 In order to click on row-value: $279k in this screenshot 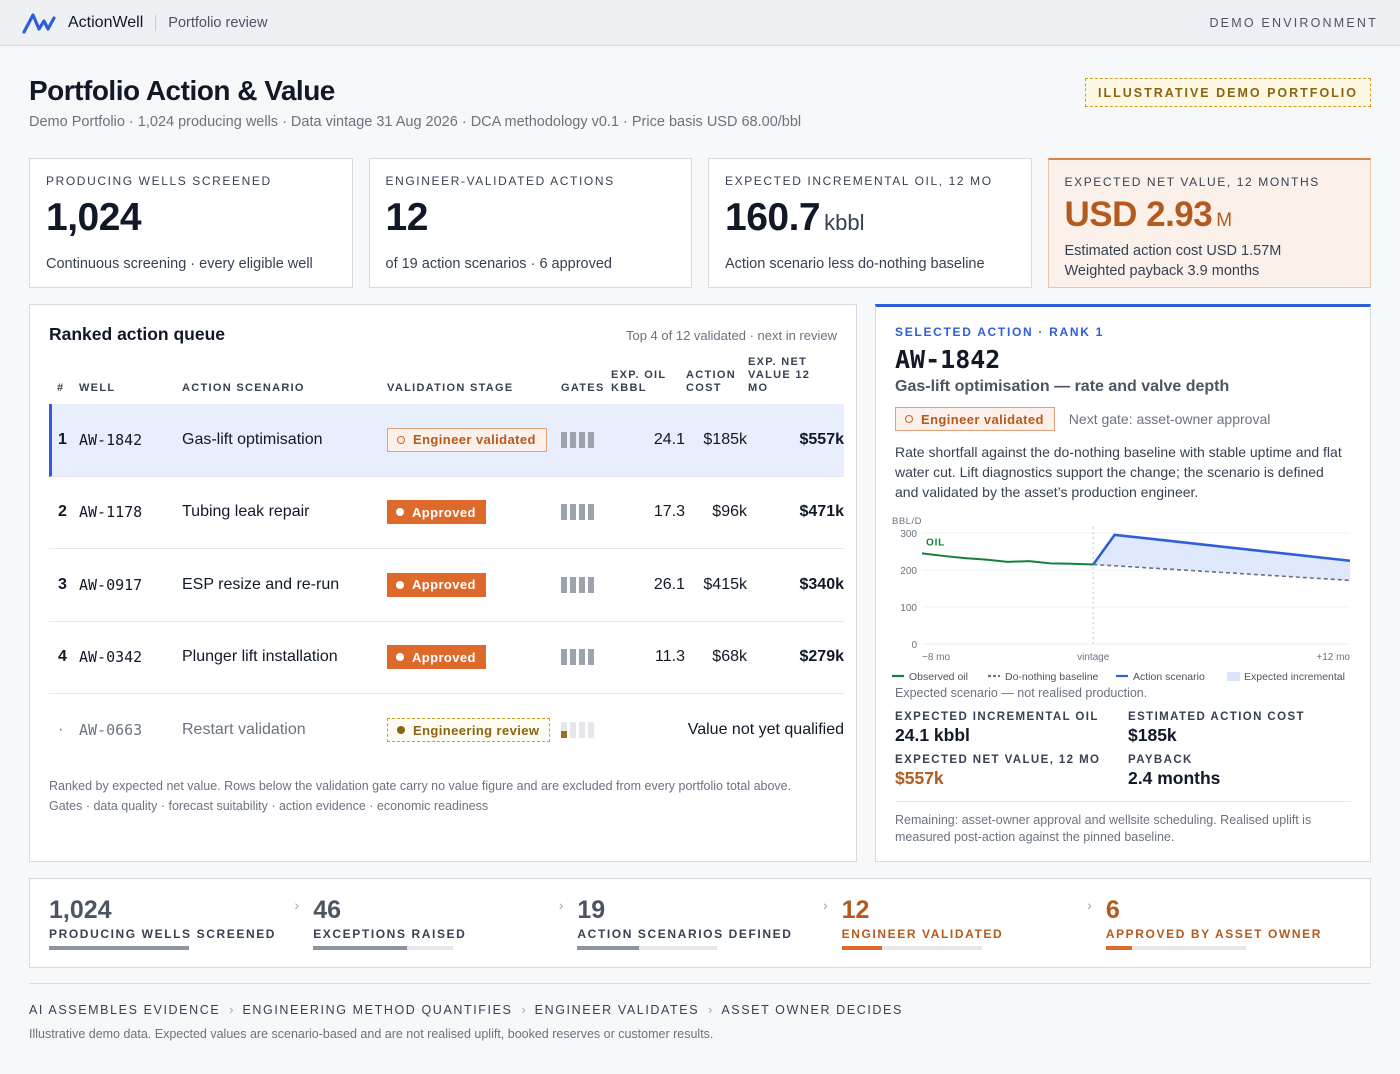, I will do `click(822, 657)`.